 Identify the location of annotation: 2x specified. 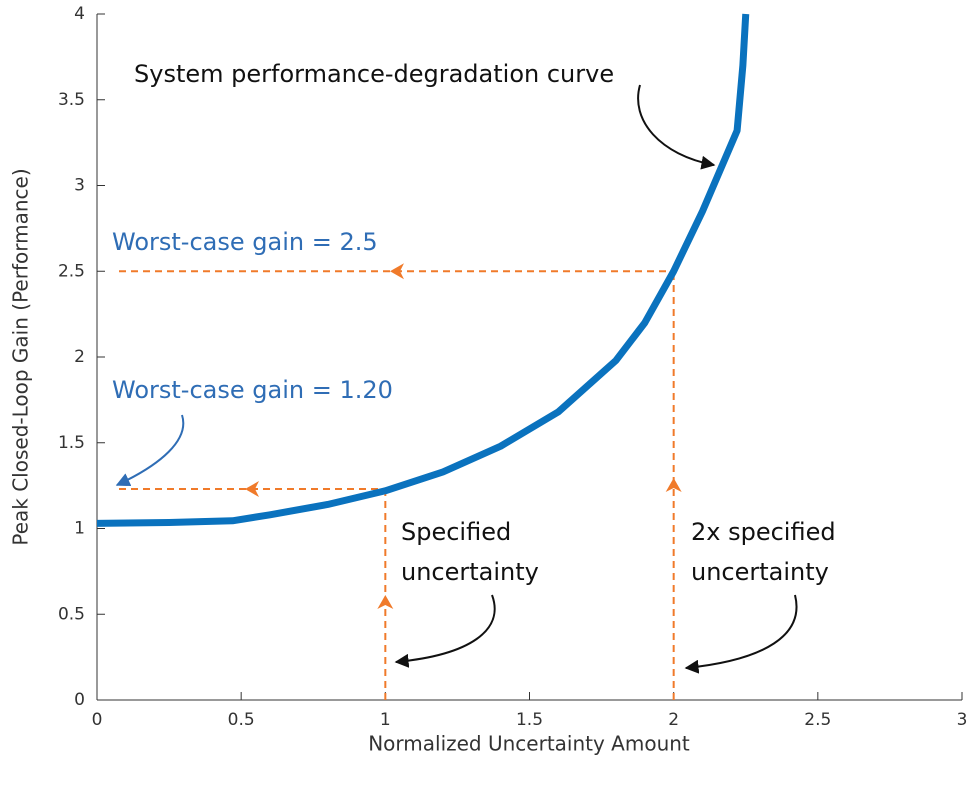
(763, 532).